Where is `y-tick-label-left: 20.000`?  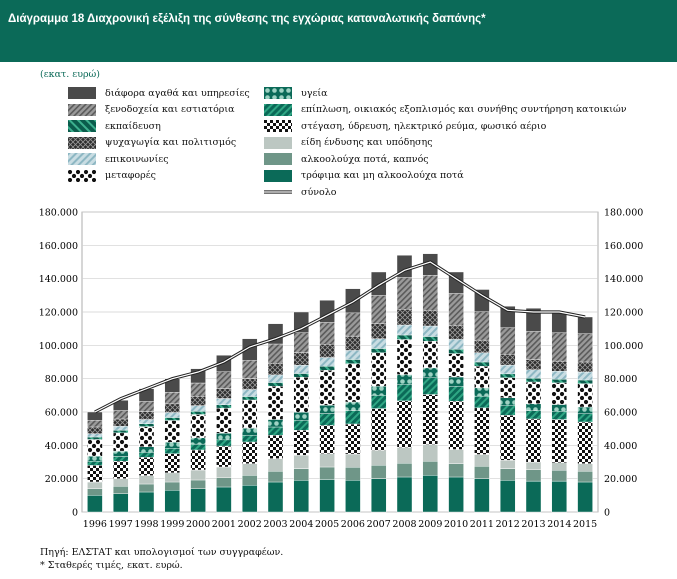
y-tick-label-left: 20.000 is located at coordinates (61, 479).